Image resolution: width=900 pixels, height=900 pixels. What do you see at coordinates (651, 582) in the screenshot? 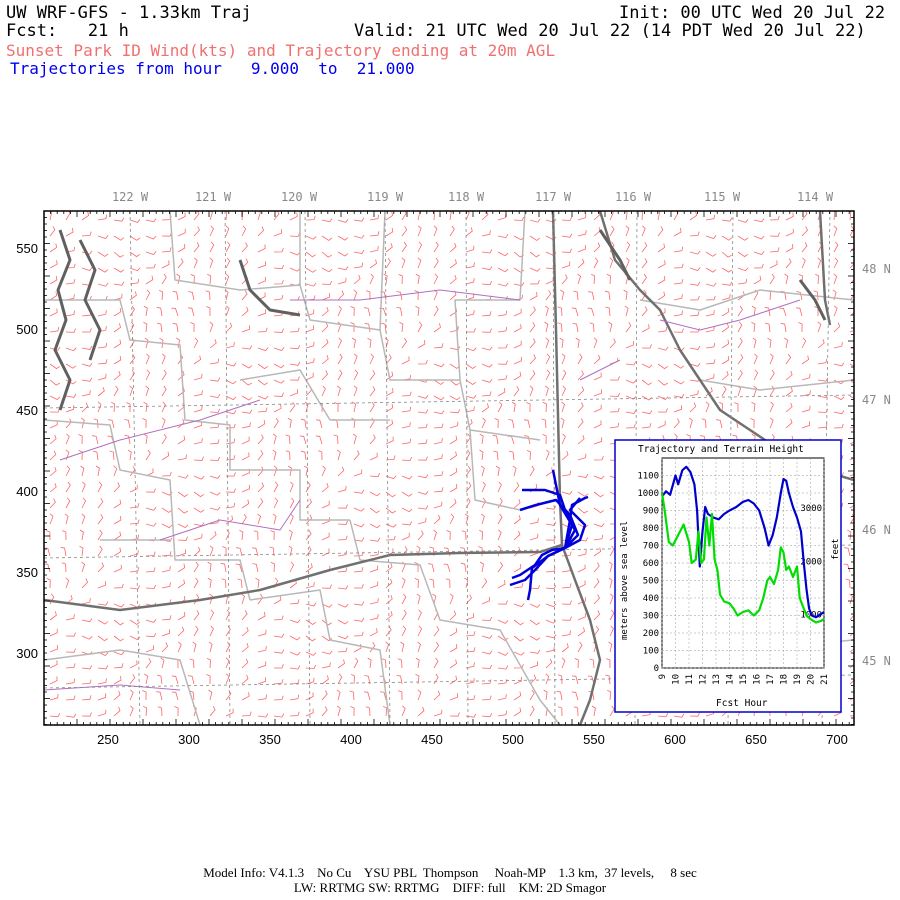
I see `inset-y-tick: 500` at bounding box center [651, 582].